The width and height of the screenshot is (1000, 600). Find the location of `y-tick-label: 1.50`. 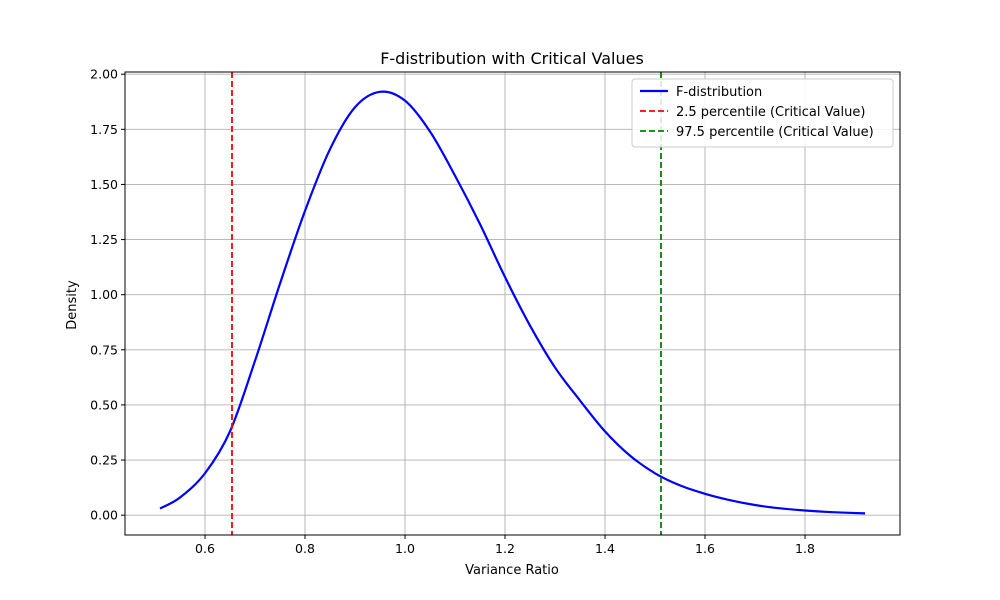

y-tick-label: 1.50 is located at coordinates (104, 184).